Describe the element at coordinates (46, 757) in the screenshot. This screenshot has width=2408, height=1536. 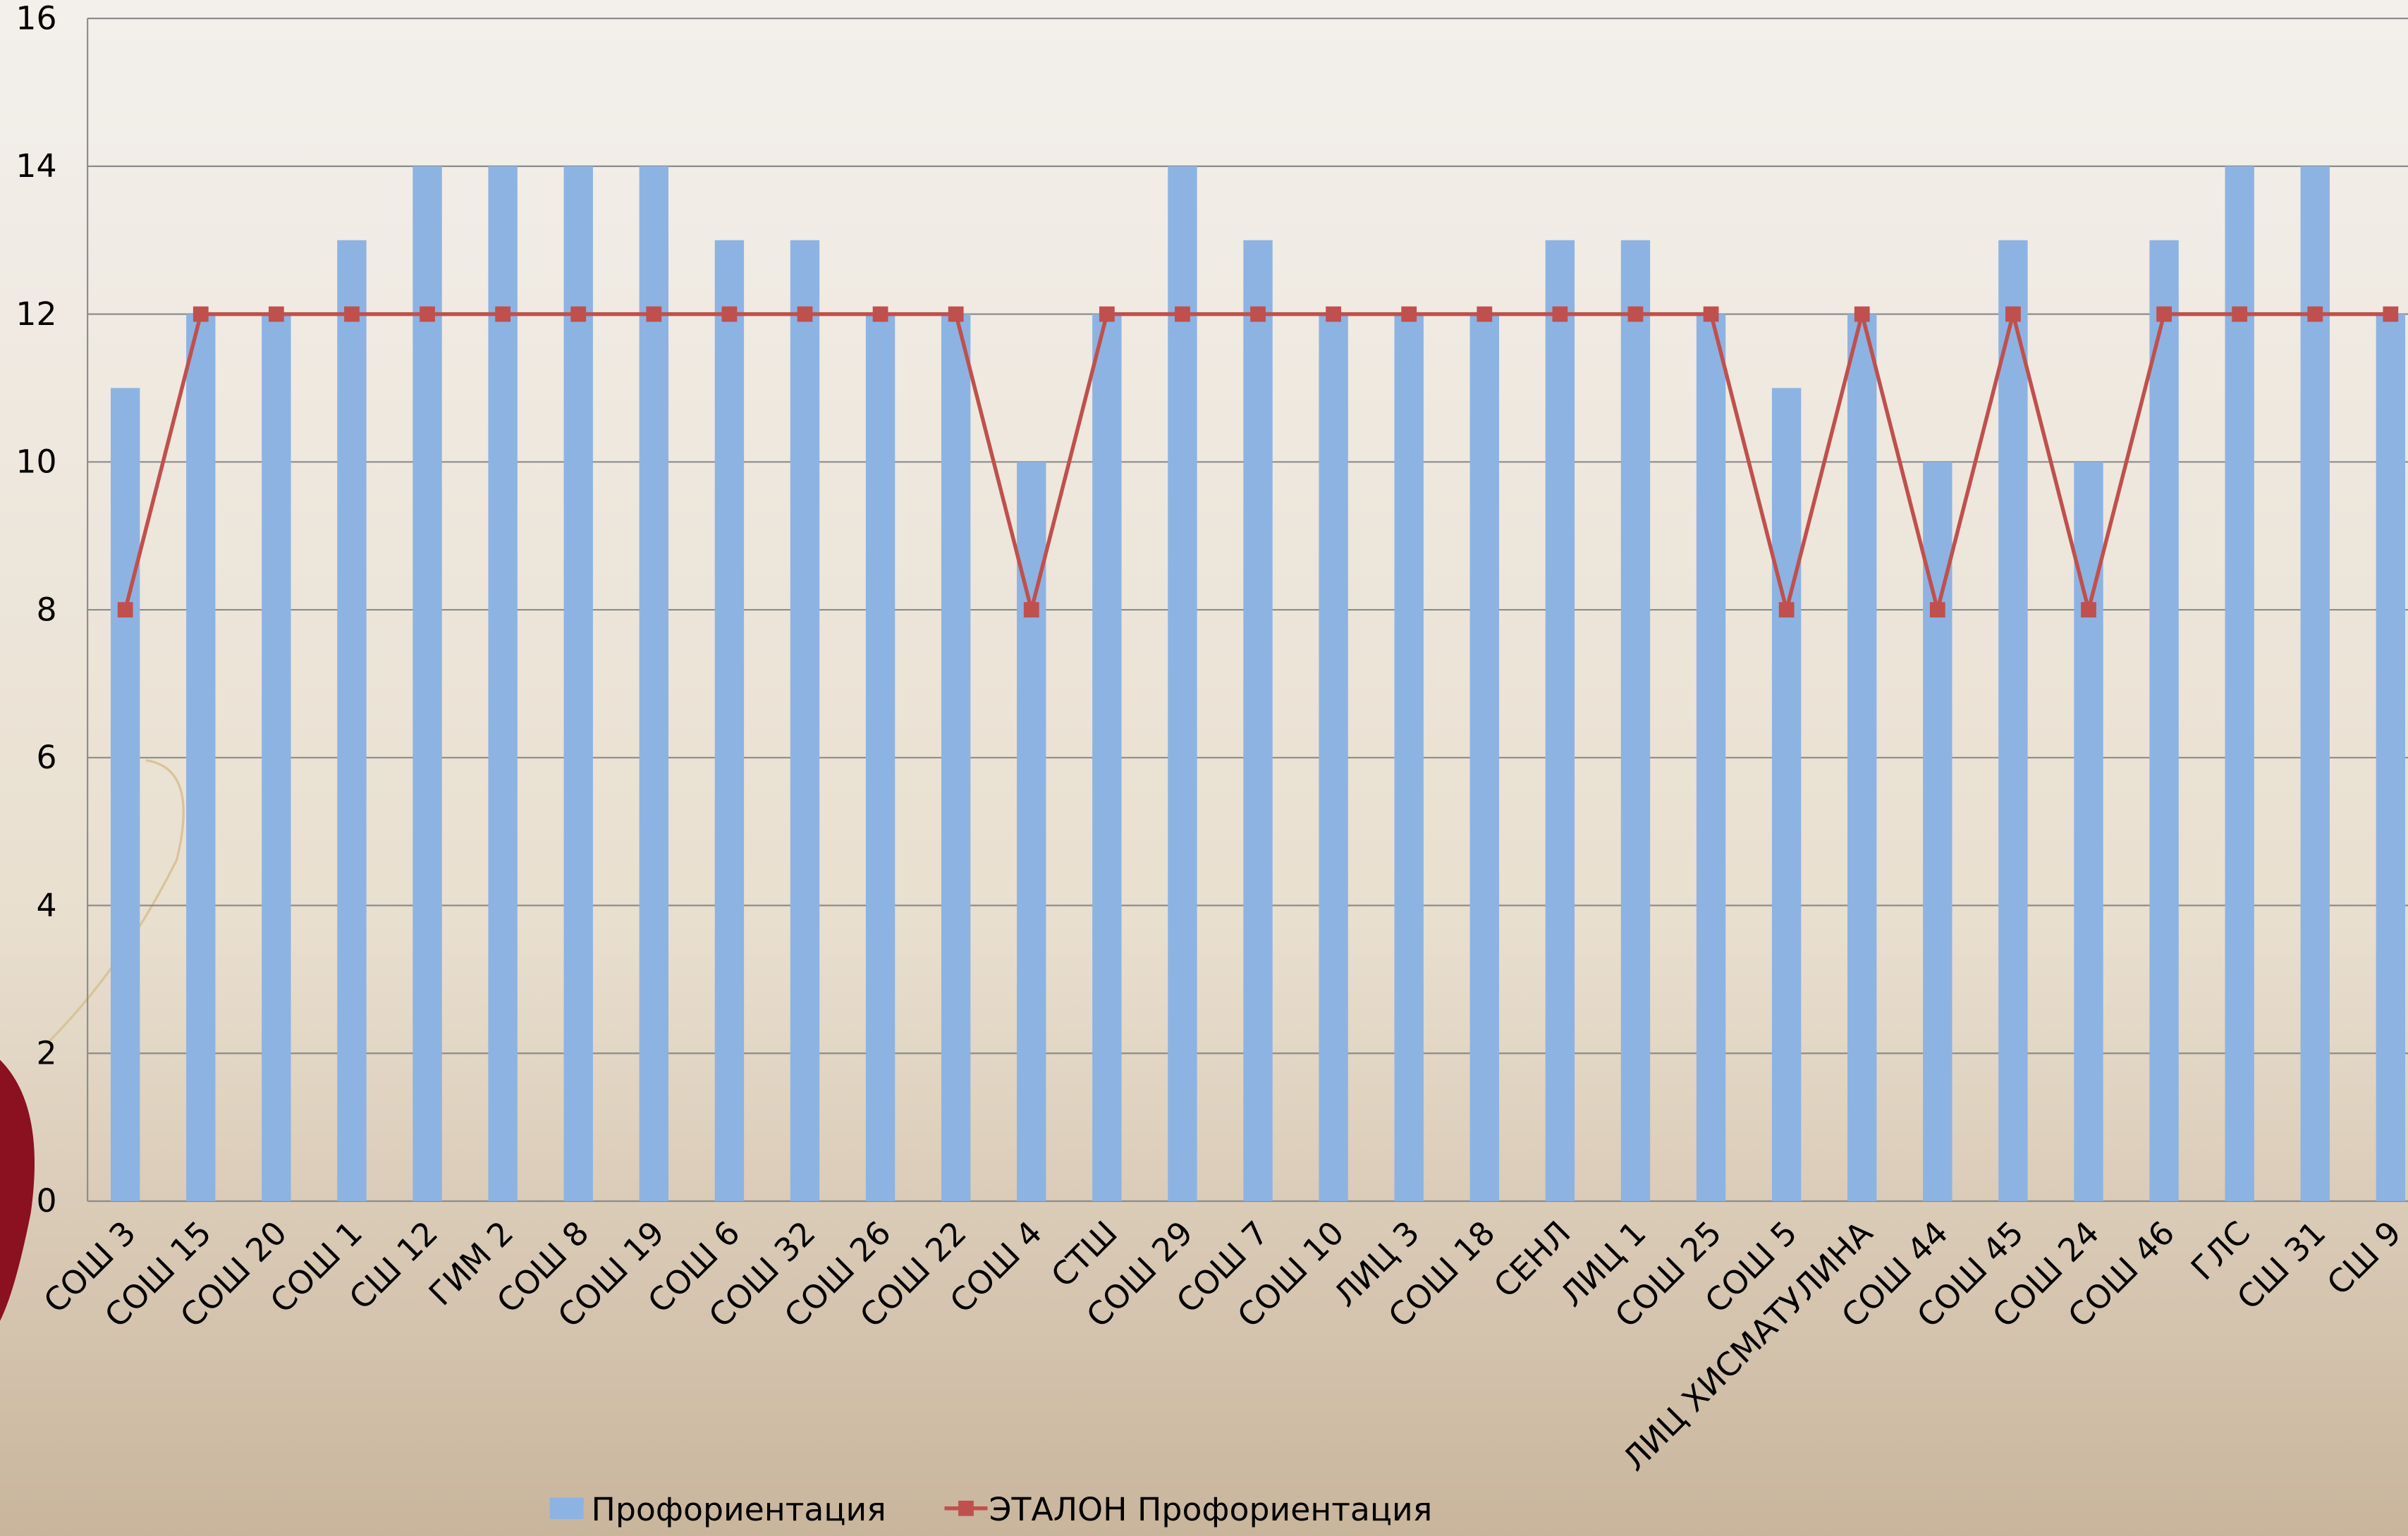
I see `y-tick-label: 6` at that location.